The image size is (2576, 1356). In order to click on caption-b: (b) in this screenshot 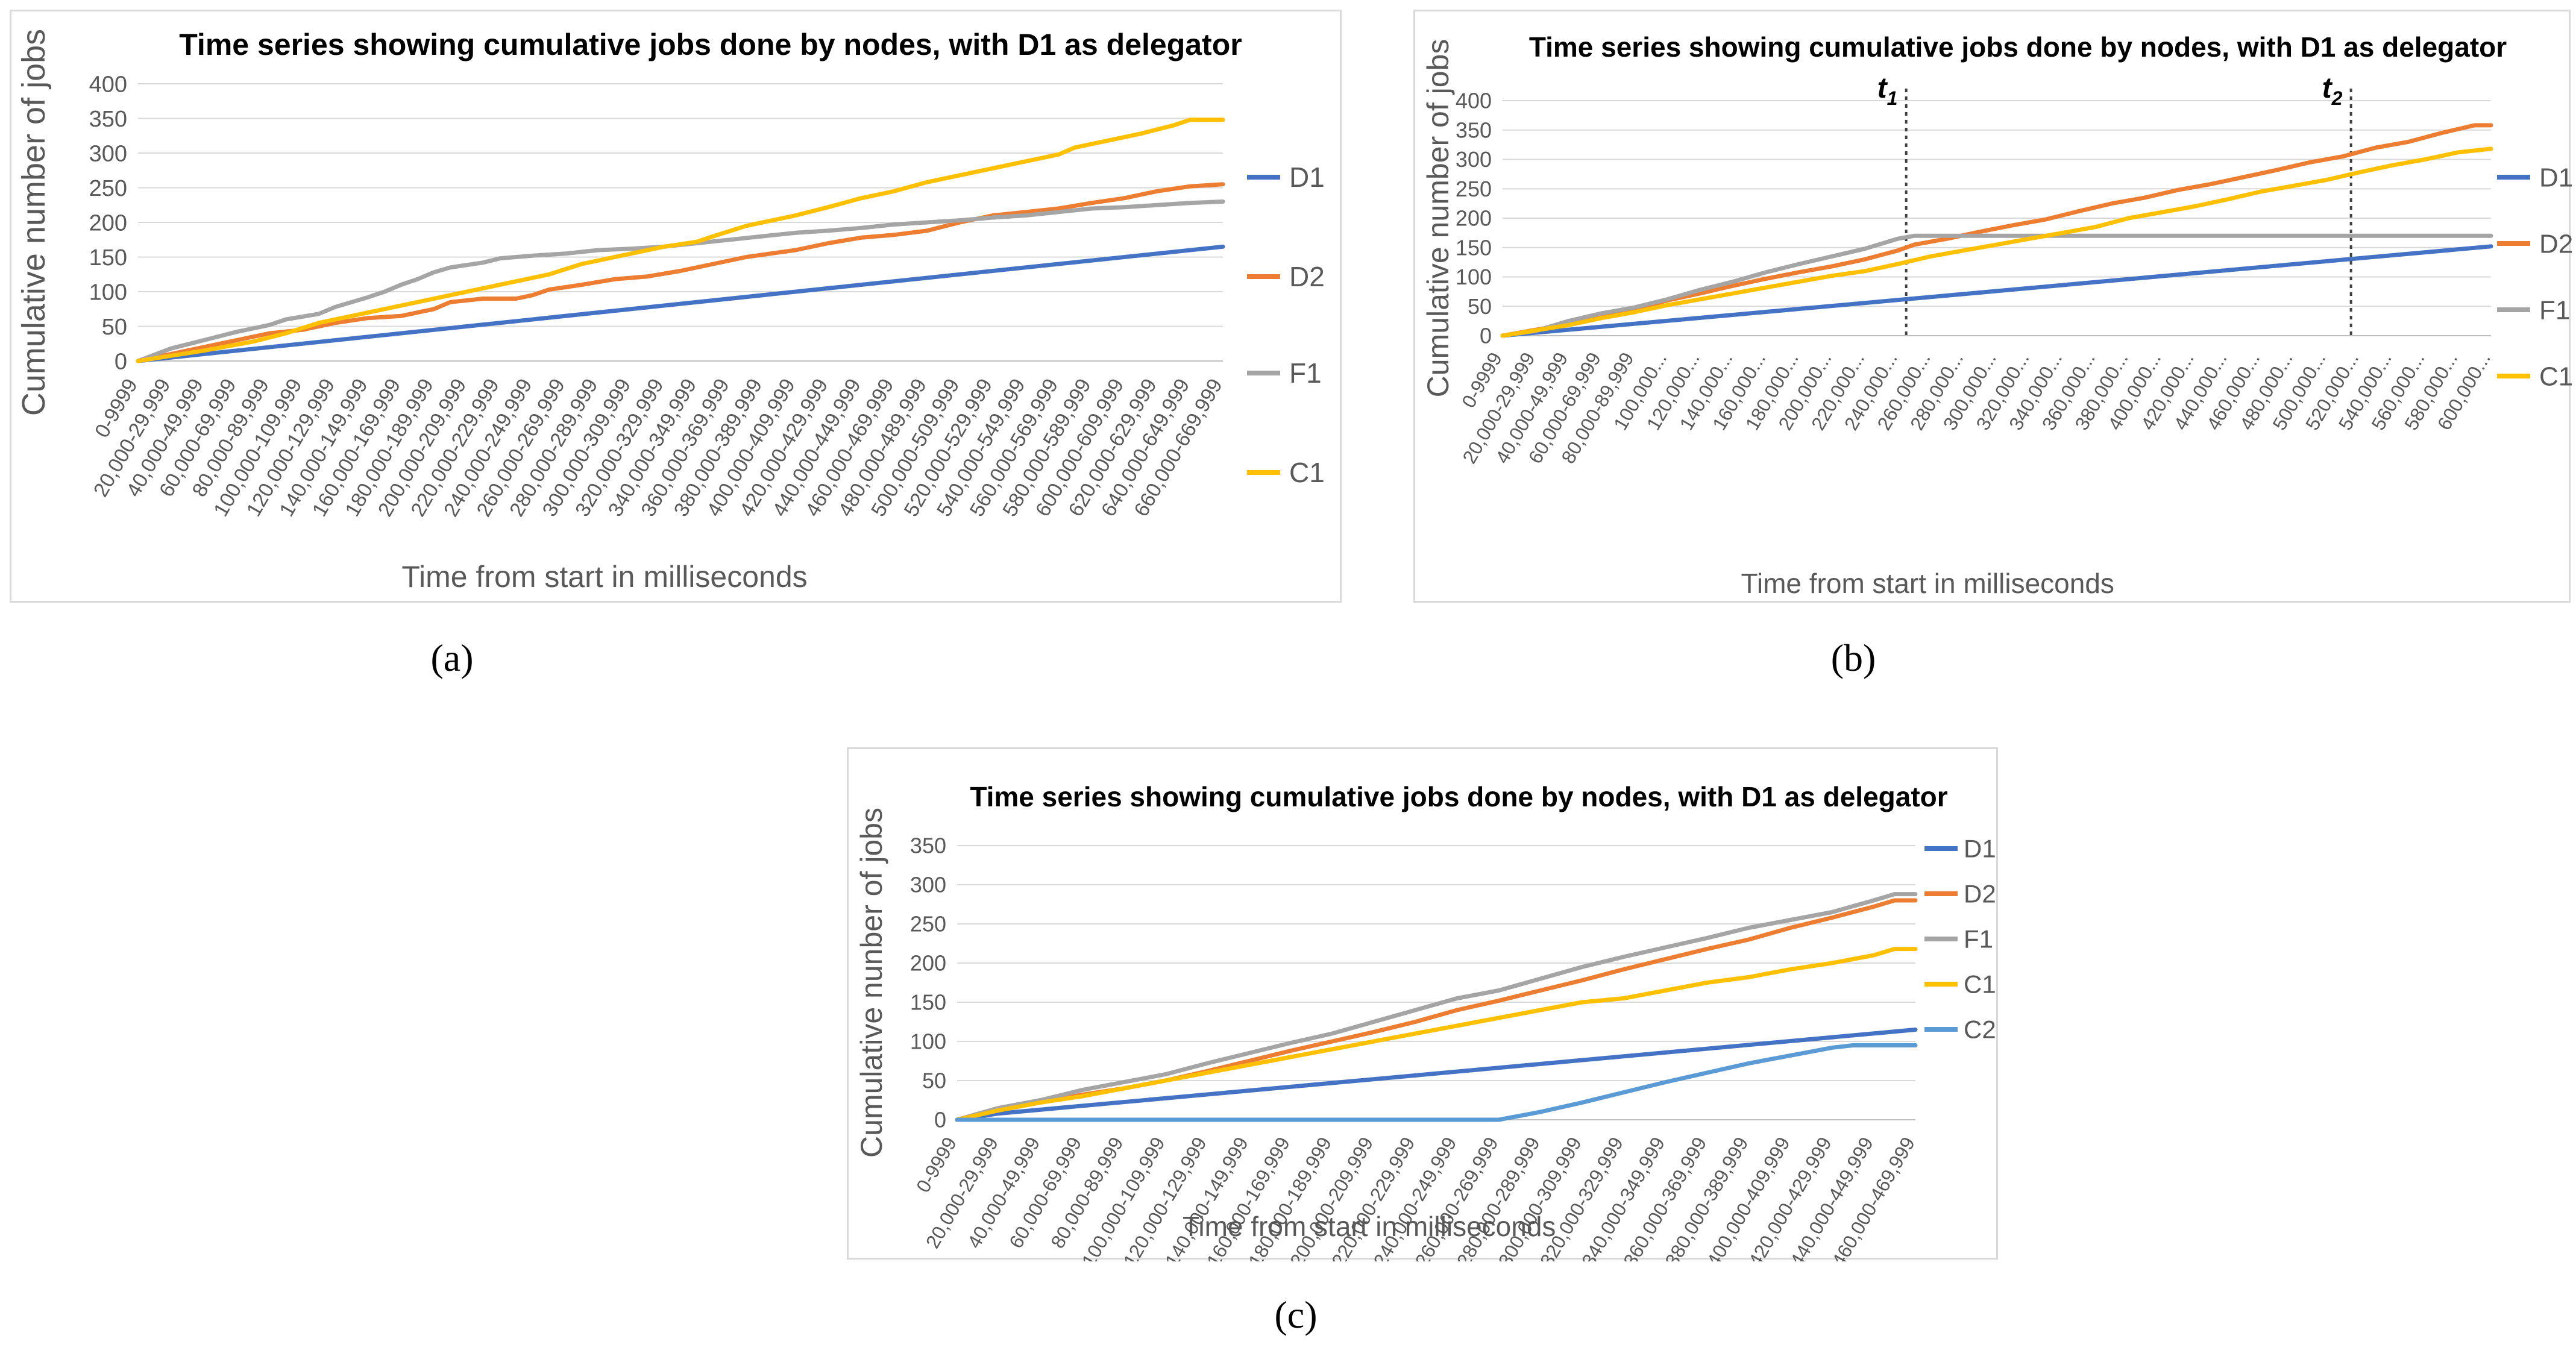, I will do `click(1853, 657)`.